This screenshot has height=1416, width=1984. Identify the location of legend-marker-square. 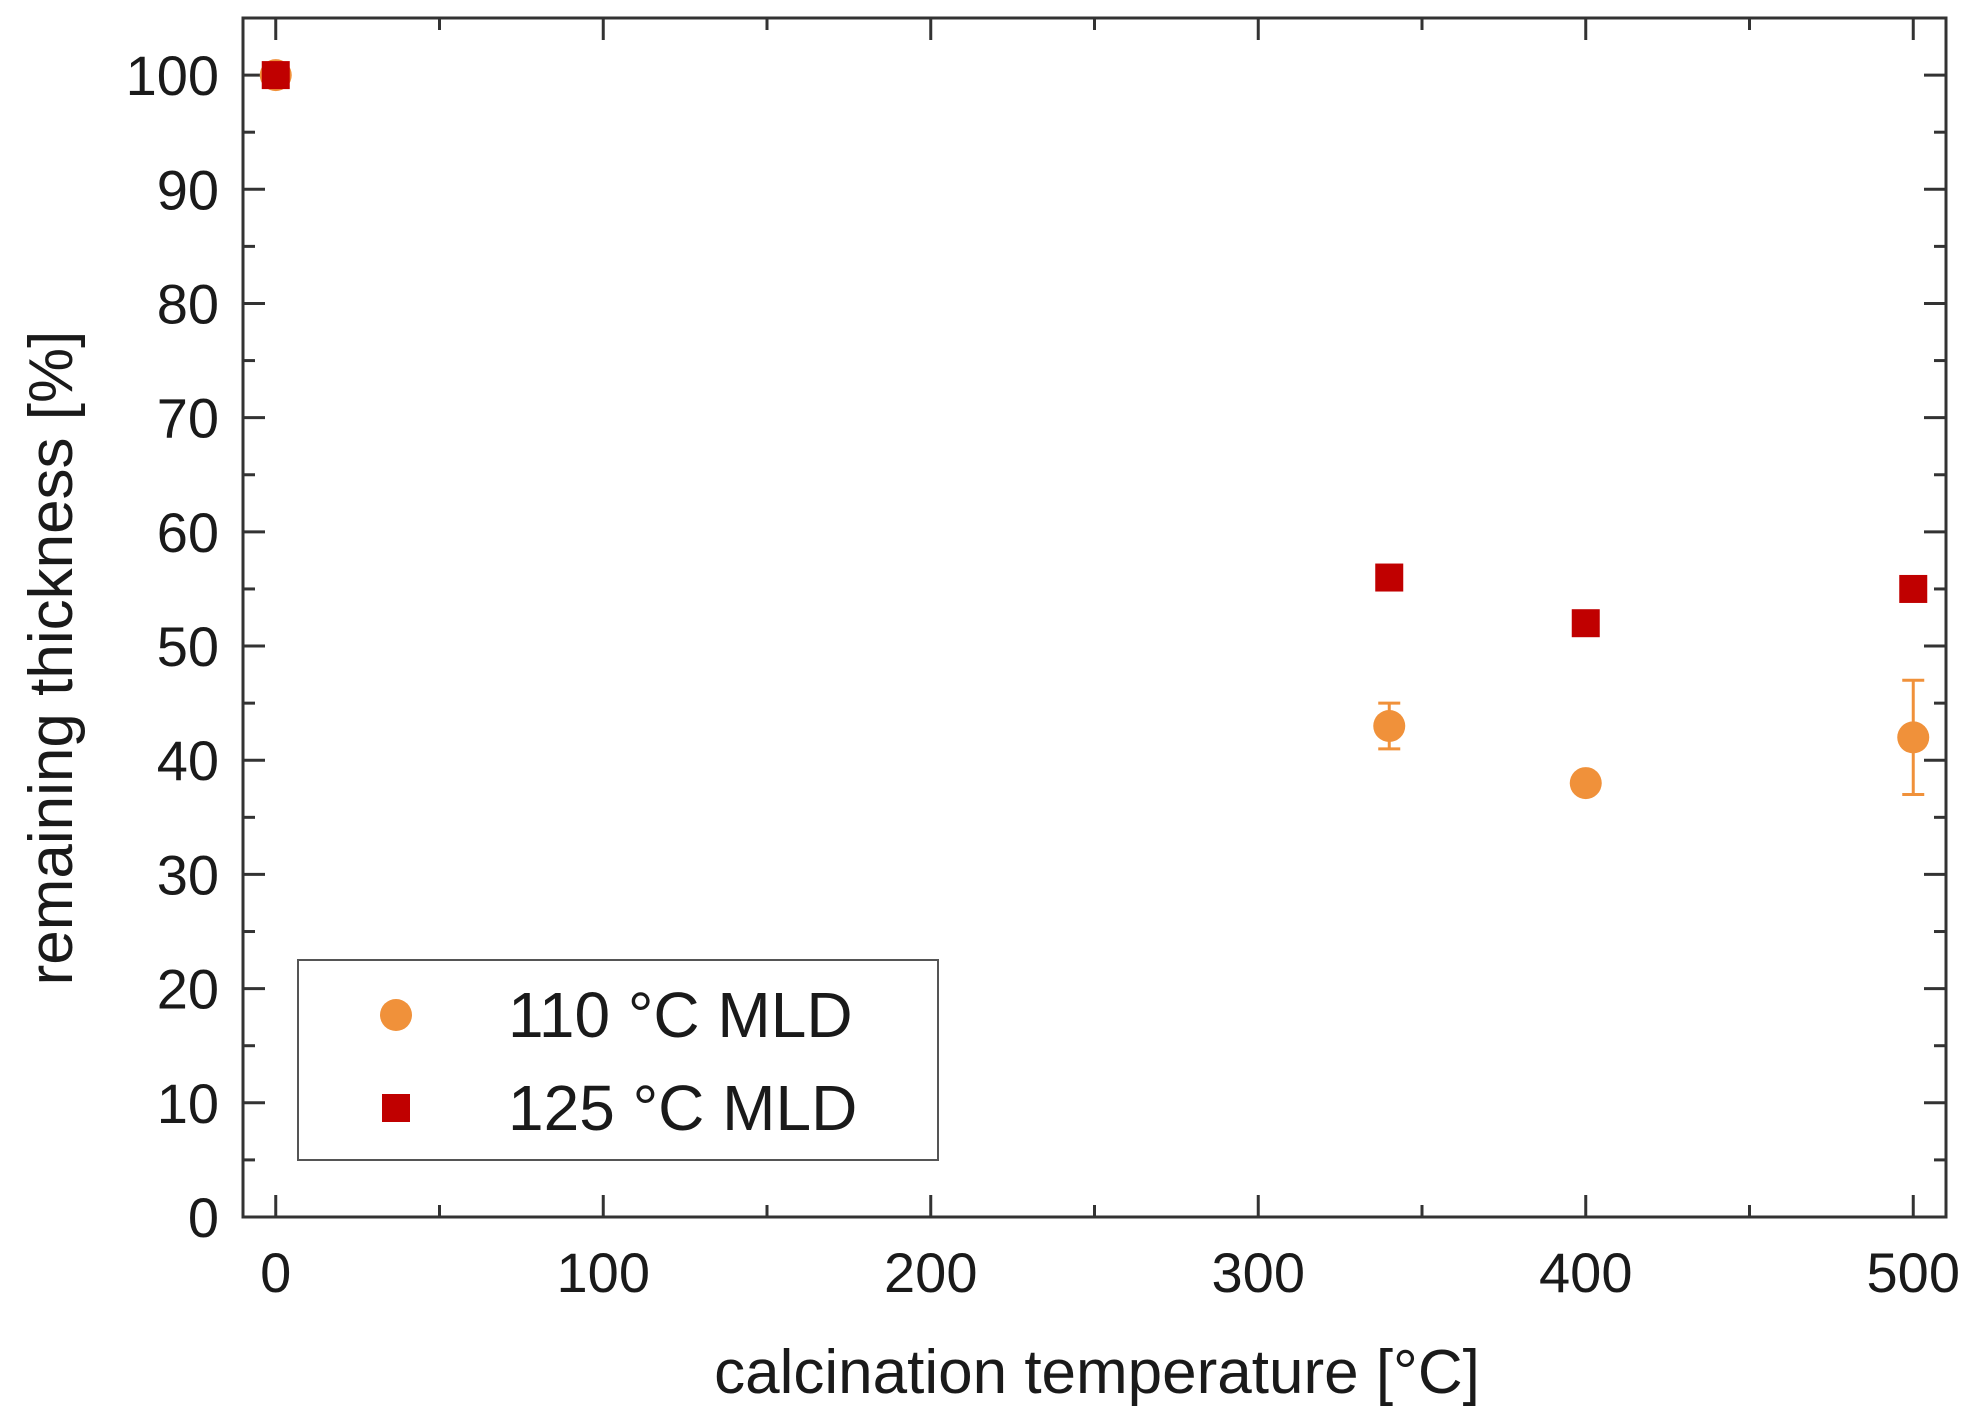
(396, 1108).